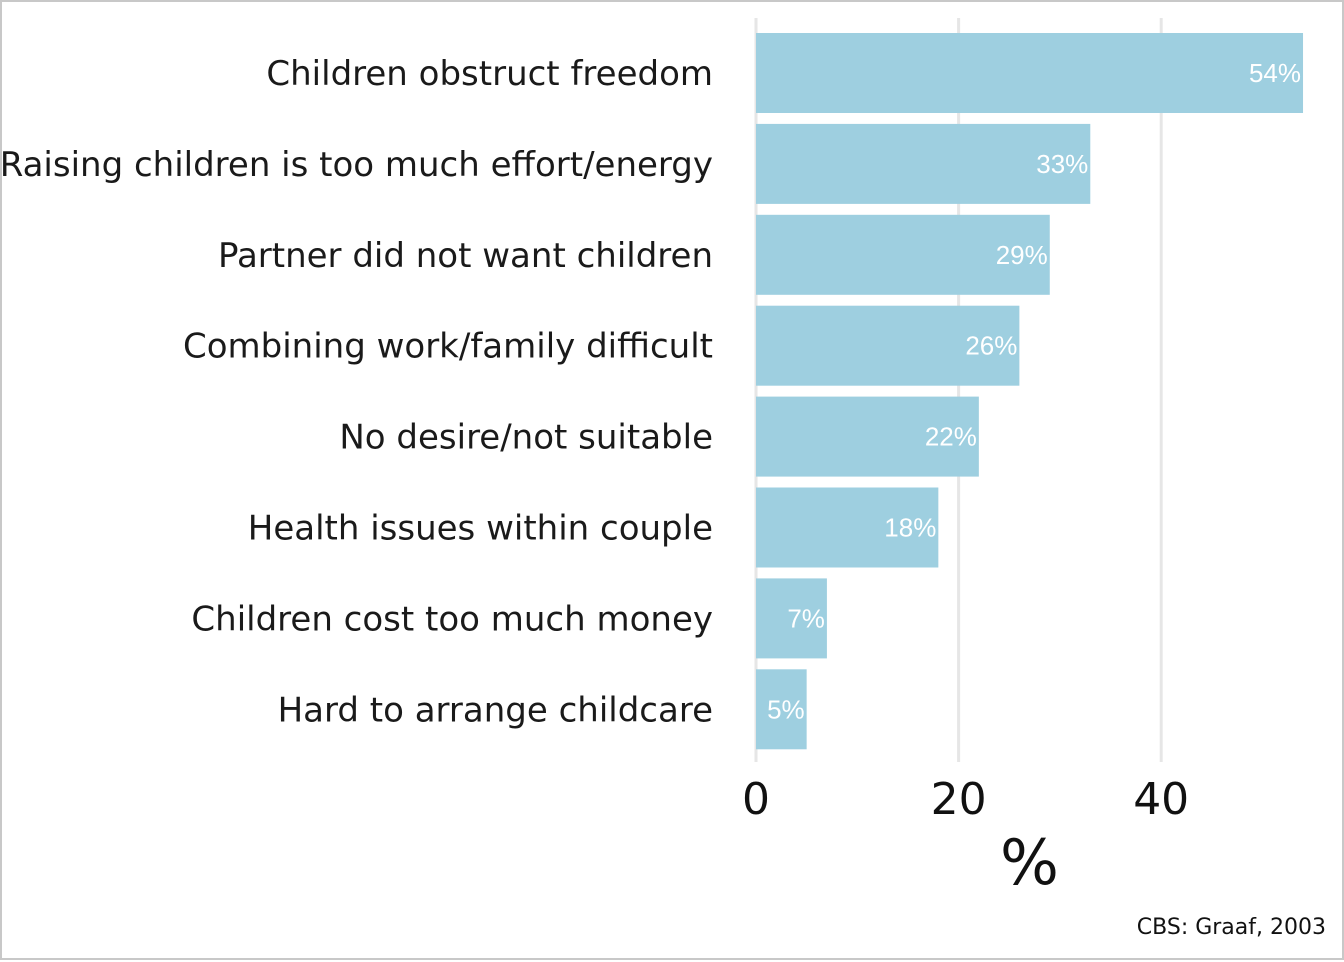 This screenshot has width=1344, height=962. Describe the element at coordinates (1275, 73) in the screenshot. I see `bar-value-label: 54%` at that location.